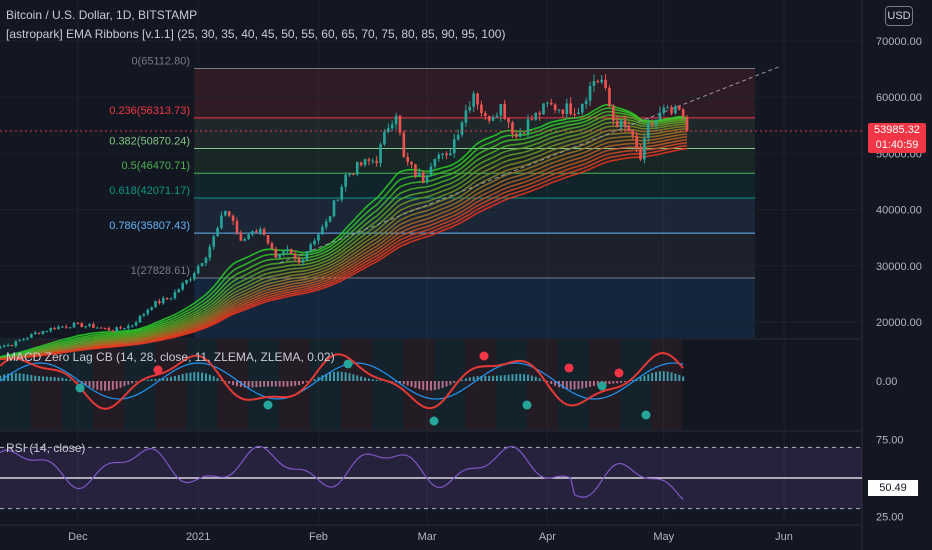 The width and height of the screenshot is (932, 550). I want to click on macd-line, so click(342, 381).